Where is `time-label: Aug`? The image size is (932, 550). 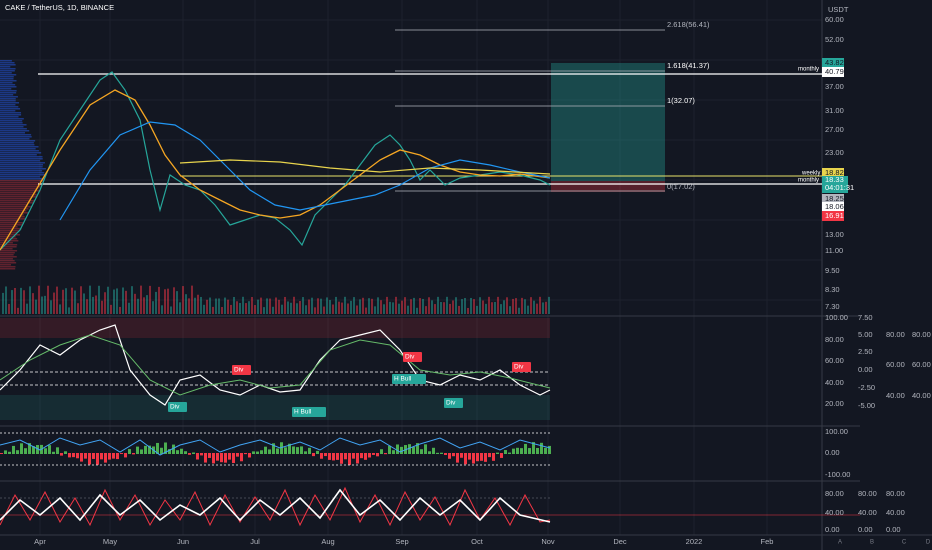 time-label: Aug is located at coordinates (327, 541).